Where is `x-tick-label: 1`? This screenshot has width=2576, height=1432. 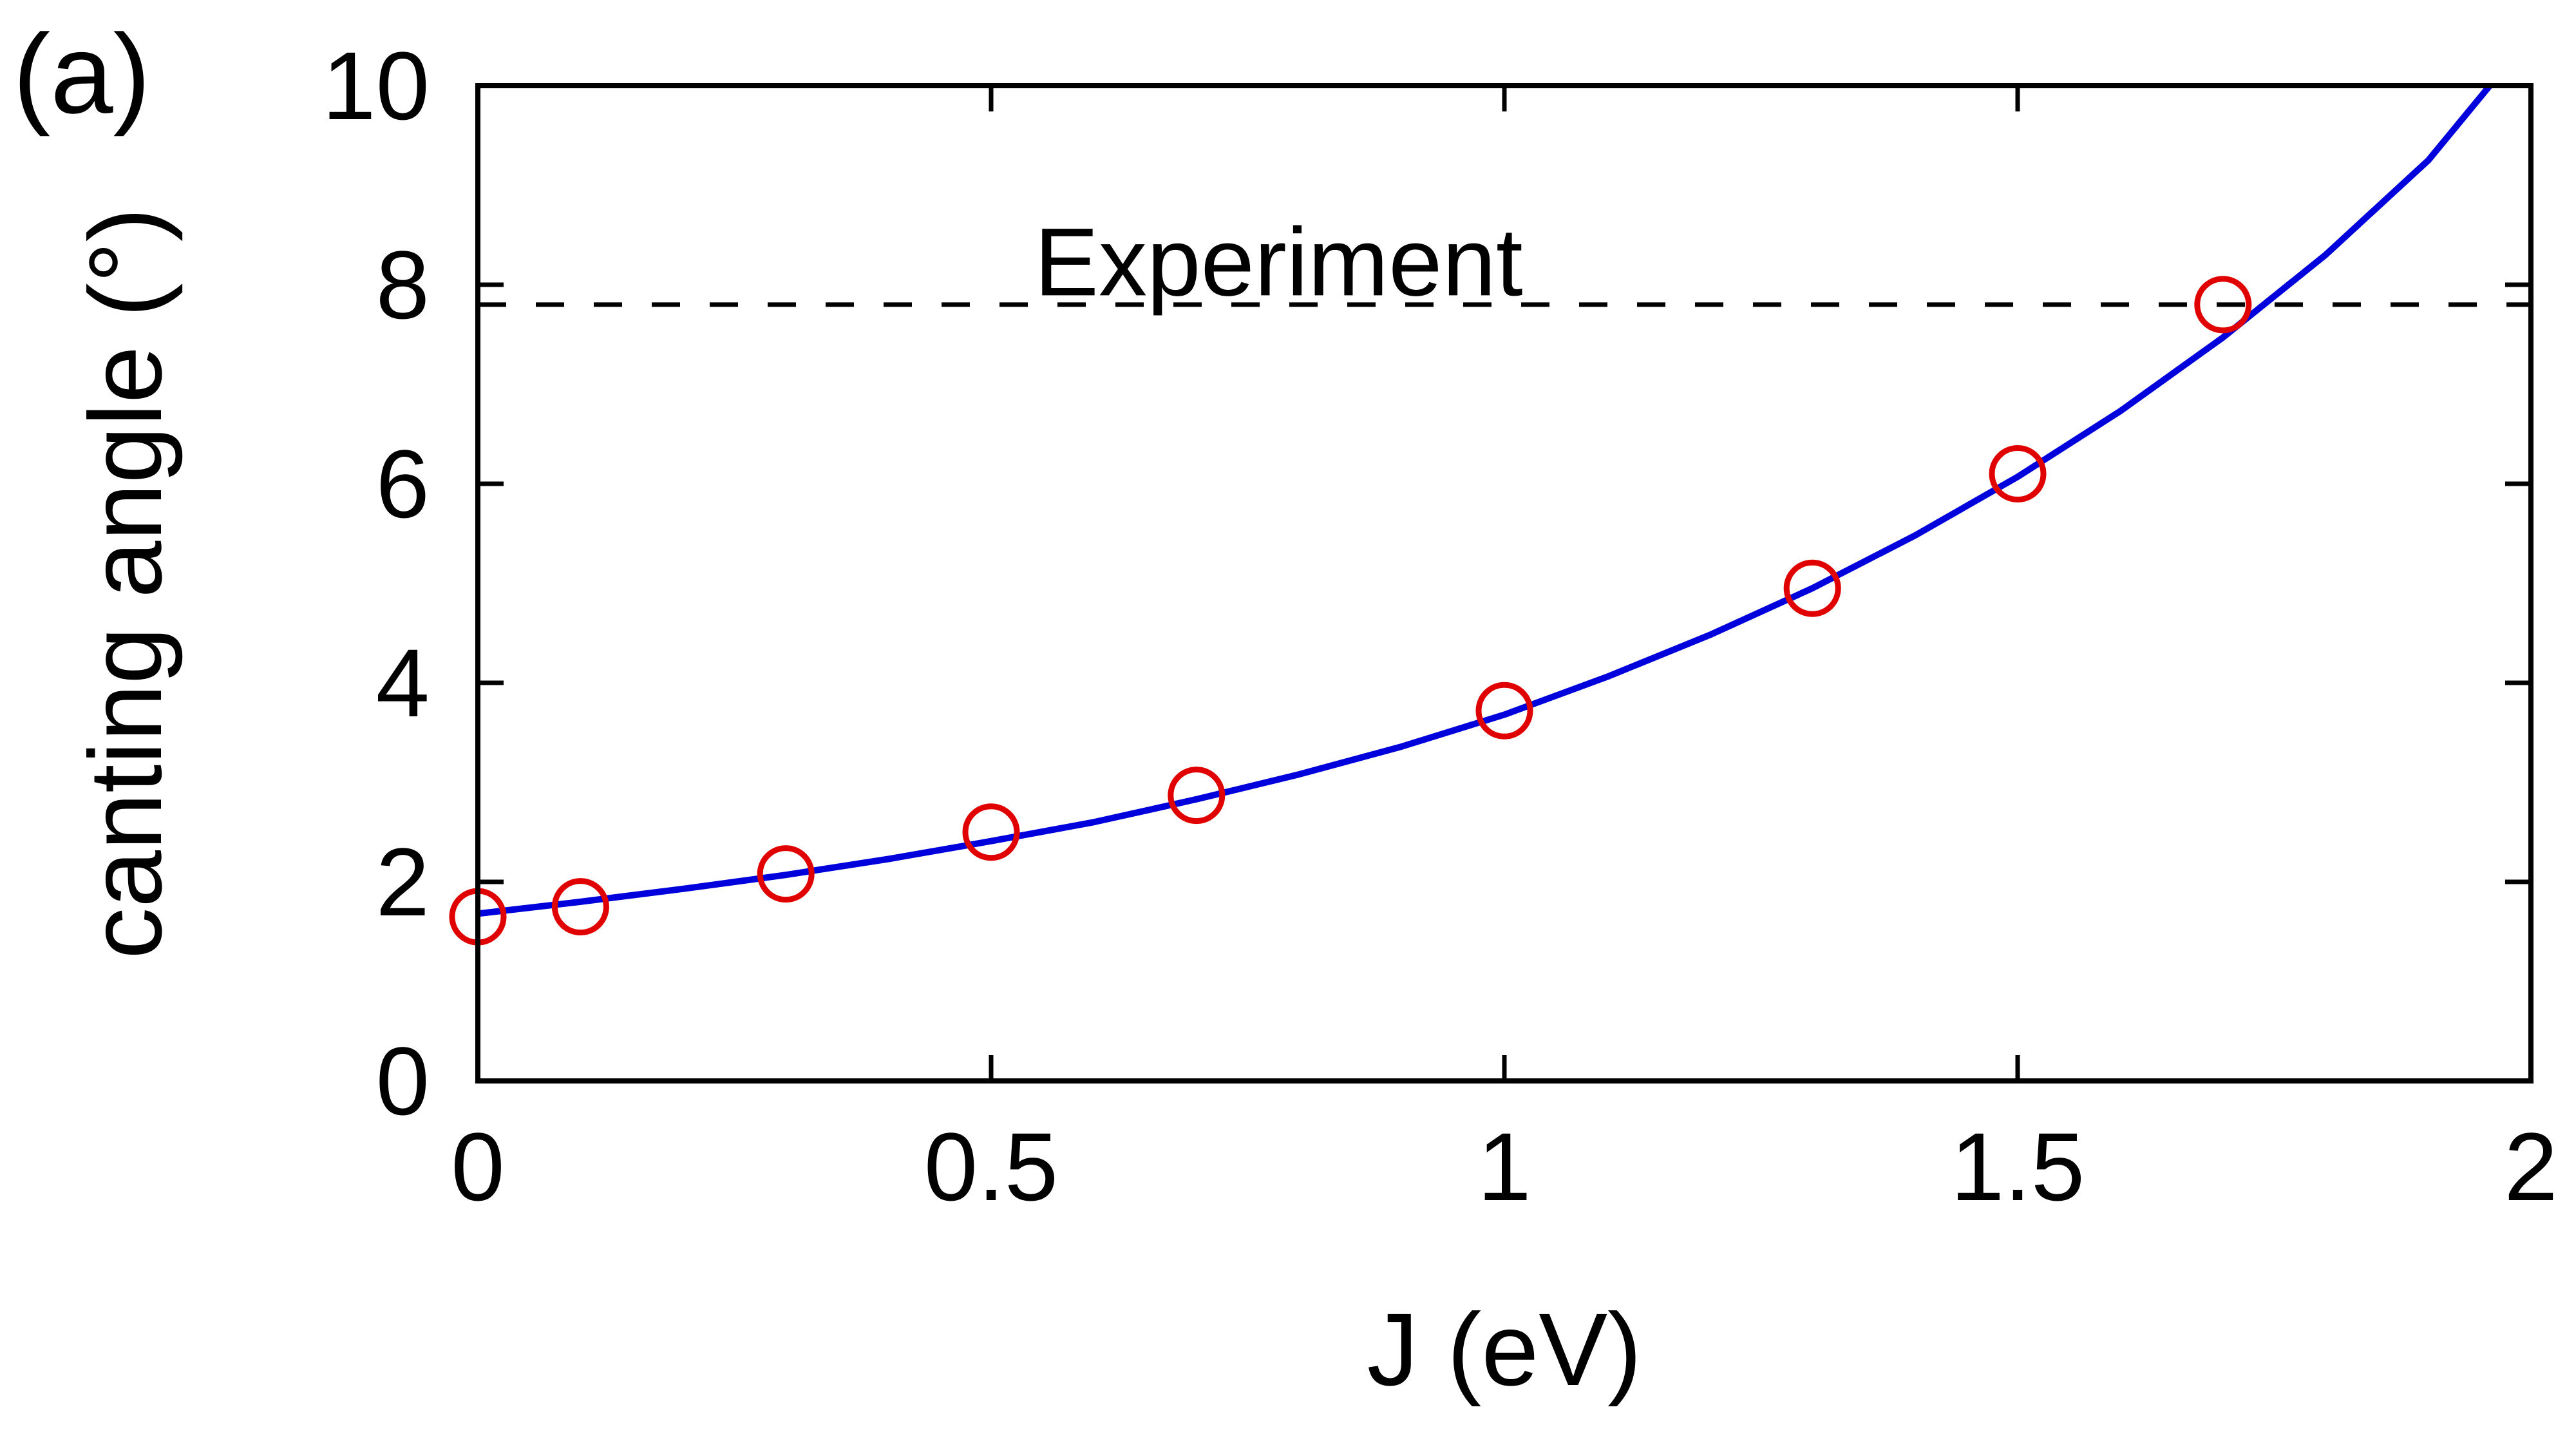 x-tick-label: 1 is located at coordinates (1504, 1166).